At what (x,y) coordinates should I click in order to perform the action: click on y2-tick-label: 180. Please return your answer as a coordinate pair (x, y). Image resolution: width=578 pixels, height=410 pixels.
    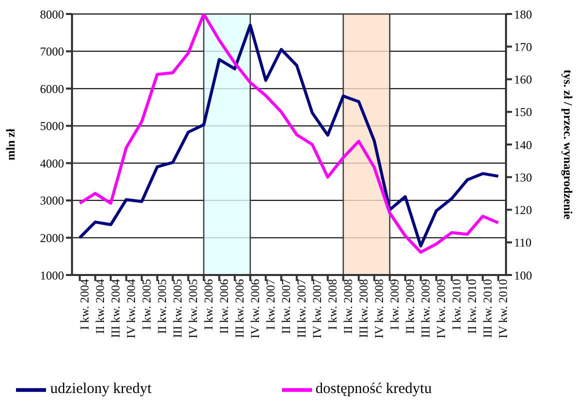
    Looking at the image, I should click on (523, 14).